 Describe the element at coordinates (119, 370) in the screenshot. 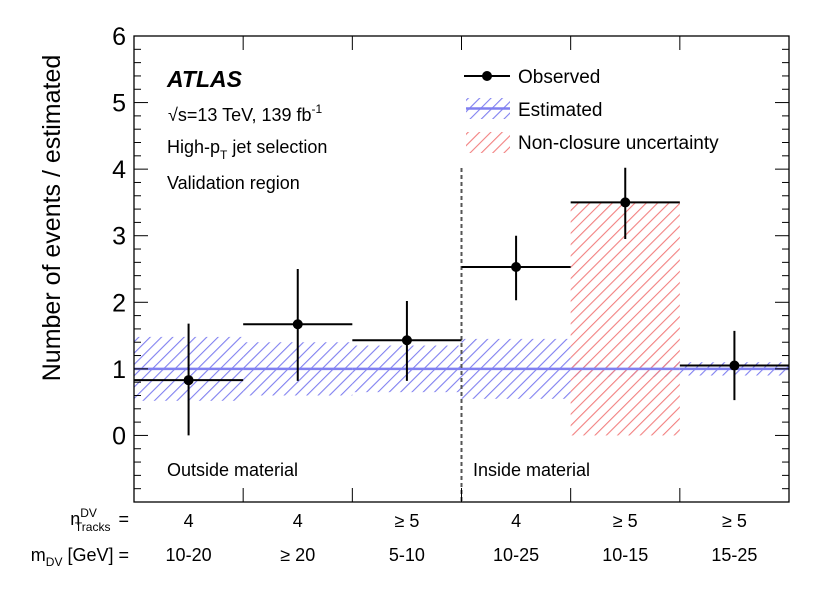

I see `y-tick-label: 1` at that location.